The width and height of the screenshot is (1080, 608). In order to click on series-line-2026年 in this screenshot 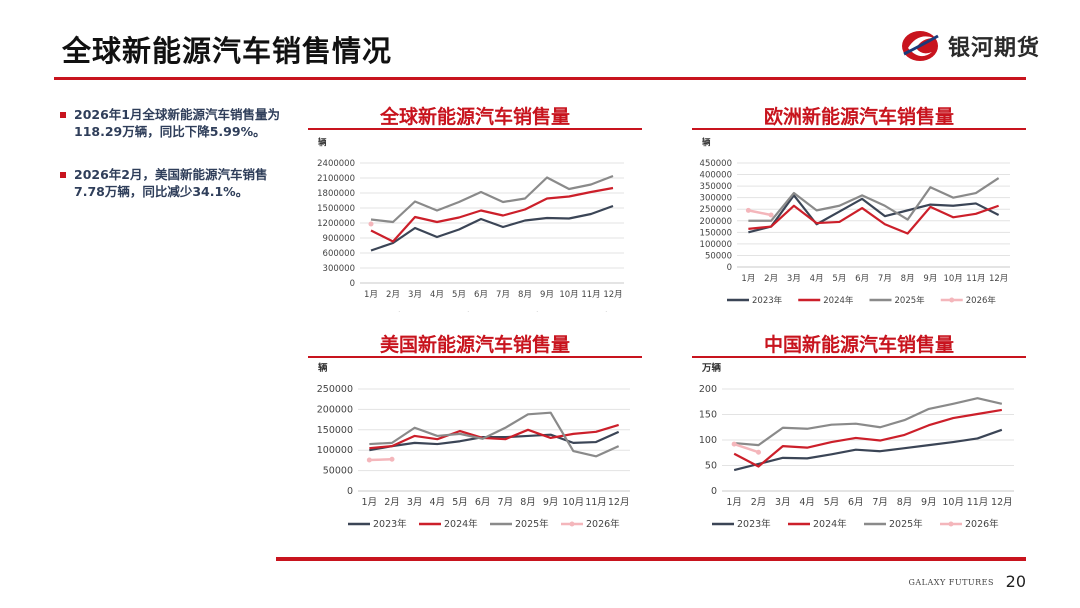, I will do `click(381, 460)`.